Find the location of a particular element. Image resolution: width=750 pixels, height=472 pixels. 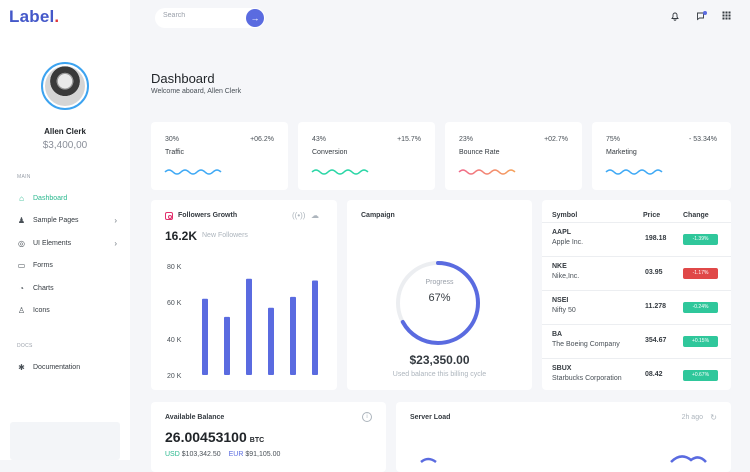

stat-card-conversion: 43% +15.7% Conversion is located at coordinates (366, 156).